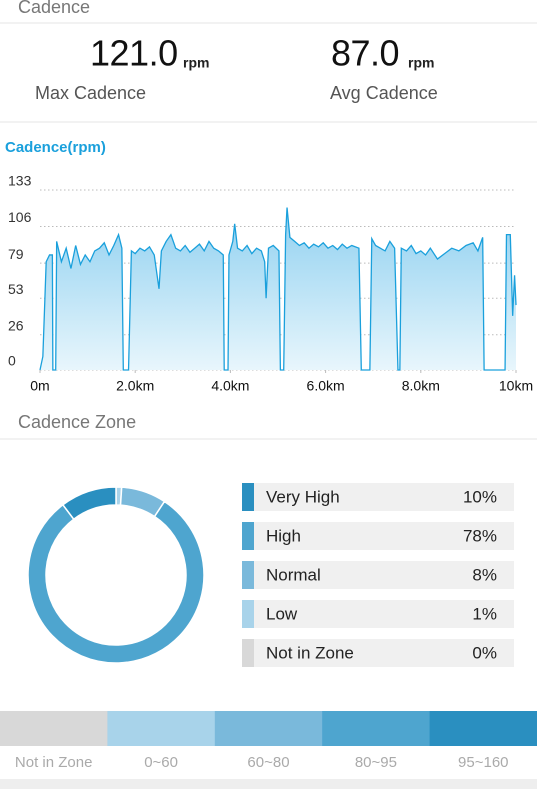  I want to click on legend-value: 1%, so click(484, 613).